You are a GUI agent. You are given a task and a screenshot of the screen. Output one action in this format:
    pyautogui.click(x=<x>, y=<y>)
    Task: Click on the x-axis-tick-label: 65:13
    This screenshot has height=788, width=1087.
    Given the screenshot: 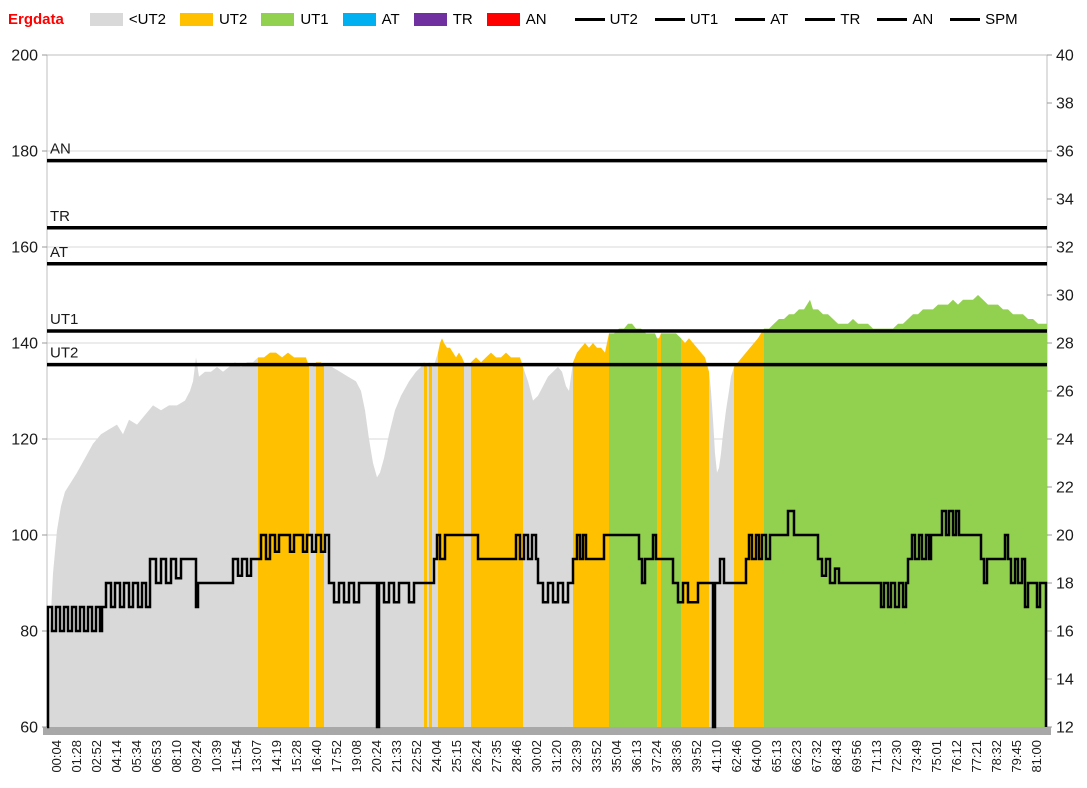 What is the action you would take?
    pyautogui.click(x=776, y=756)
    